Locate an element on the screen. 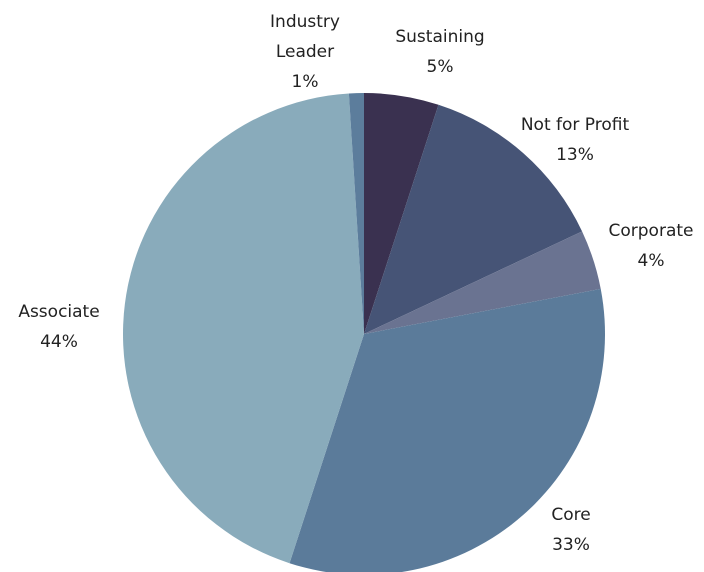 The height and width of the screenshot is (572, 704). slice-label: Not for Profit 13% is located at coordinates (575, 140).